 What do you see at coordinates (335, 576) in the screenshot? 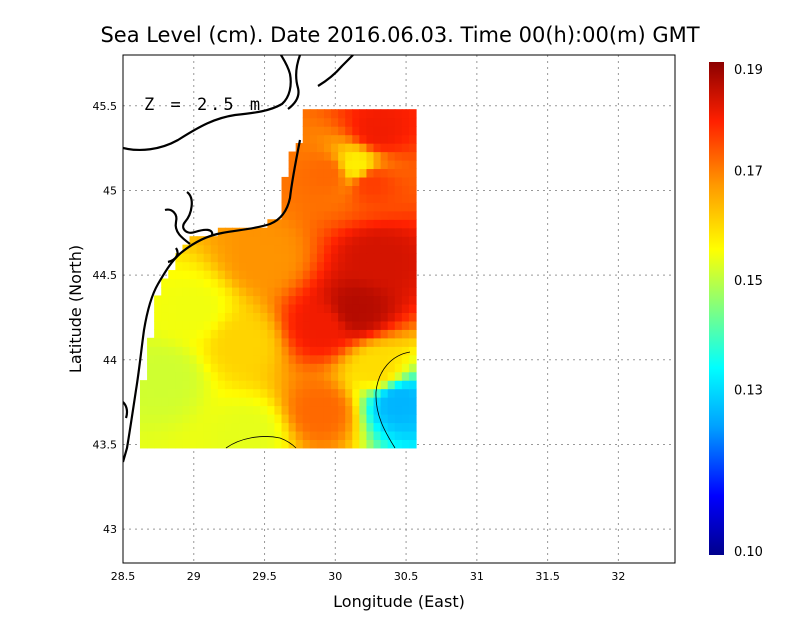
I see `x-tick-label: 30` at bounding box center [335, 576].